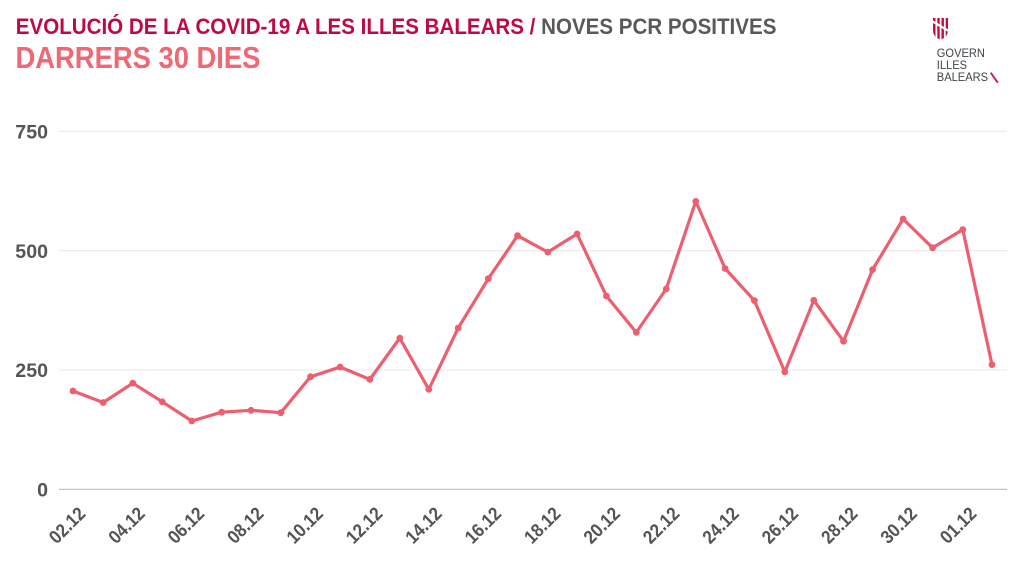 The image size is (1024, 581). Describe the element at coordinates (245, 525) in the screenshot. I see `svg-text: 08.12` at that location.